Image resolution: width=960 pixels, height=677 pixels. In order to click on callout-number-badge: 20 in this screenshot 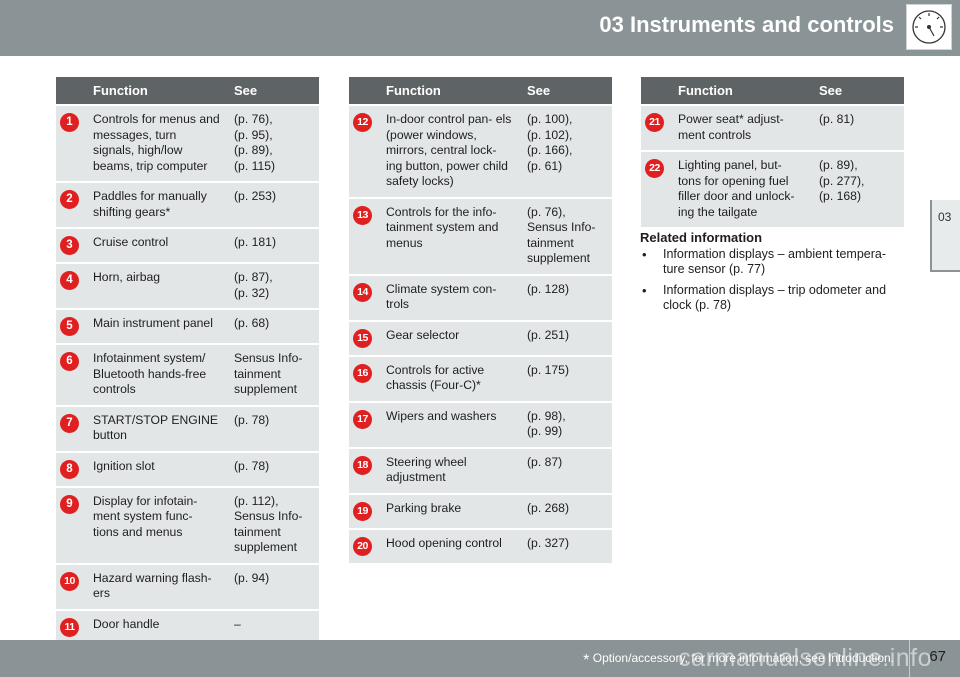, I will do `click(362, 546)`.